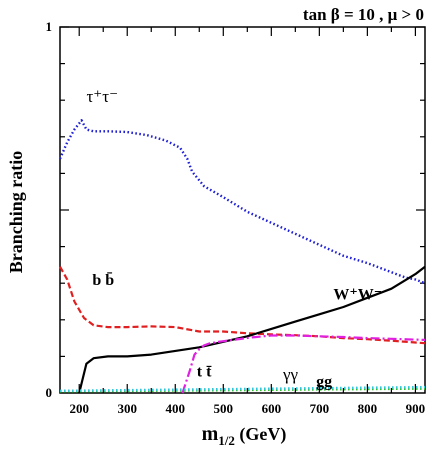  I want to click on x-axis-label: m1/2 (GeV), so click(244, 435).